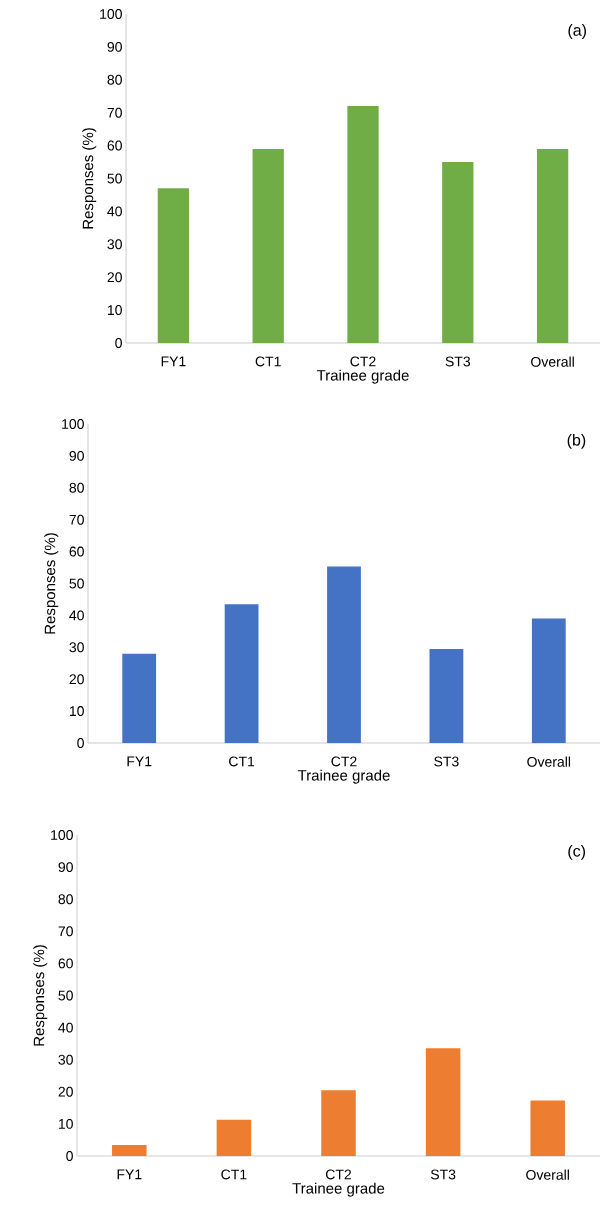 The width and height of the screenshot is (606, 1214). I want to click on annotation: (a), so click(577, 31).